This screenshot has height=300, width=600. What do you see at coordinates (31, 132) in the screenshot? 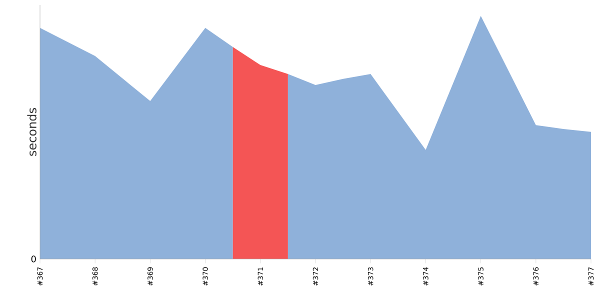
I see `y-axis-title: seconds` at bounding box center [31, 132].